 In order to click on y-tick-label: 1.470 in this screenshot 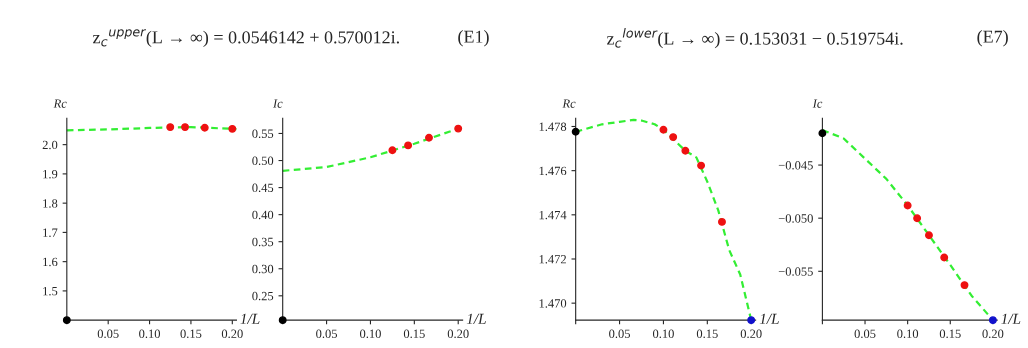, I will do `click(553, 303)`.